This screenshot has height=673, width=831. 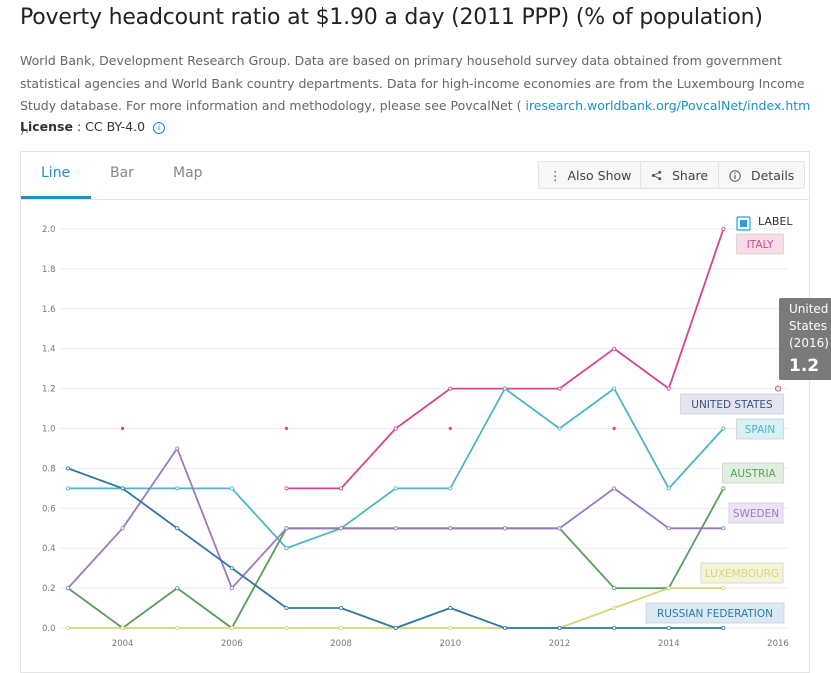 I want to click on tooltip-title-line: United, so click(x=808, y=309).